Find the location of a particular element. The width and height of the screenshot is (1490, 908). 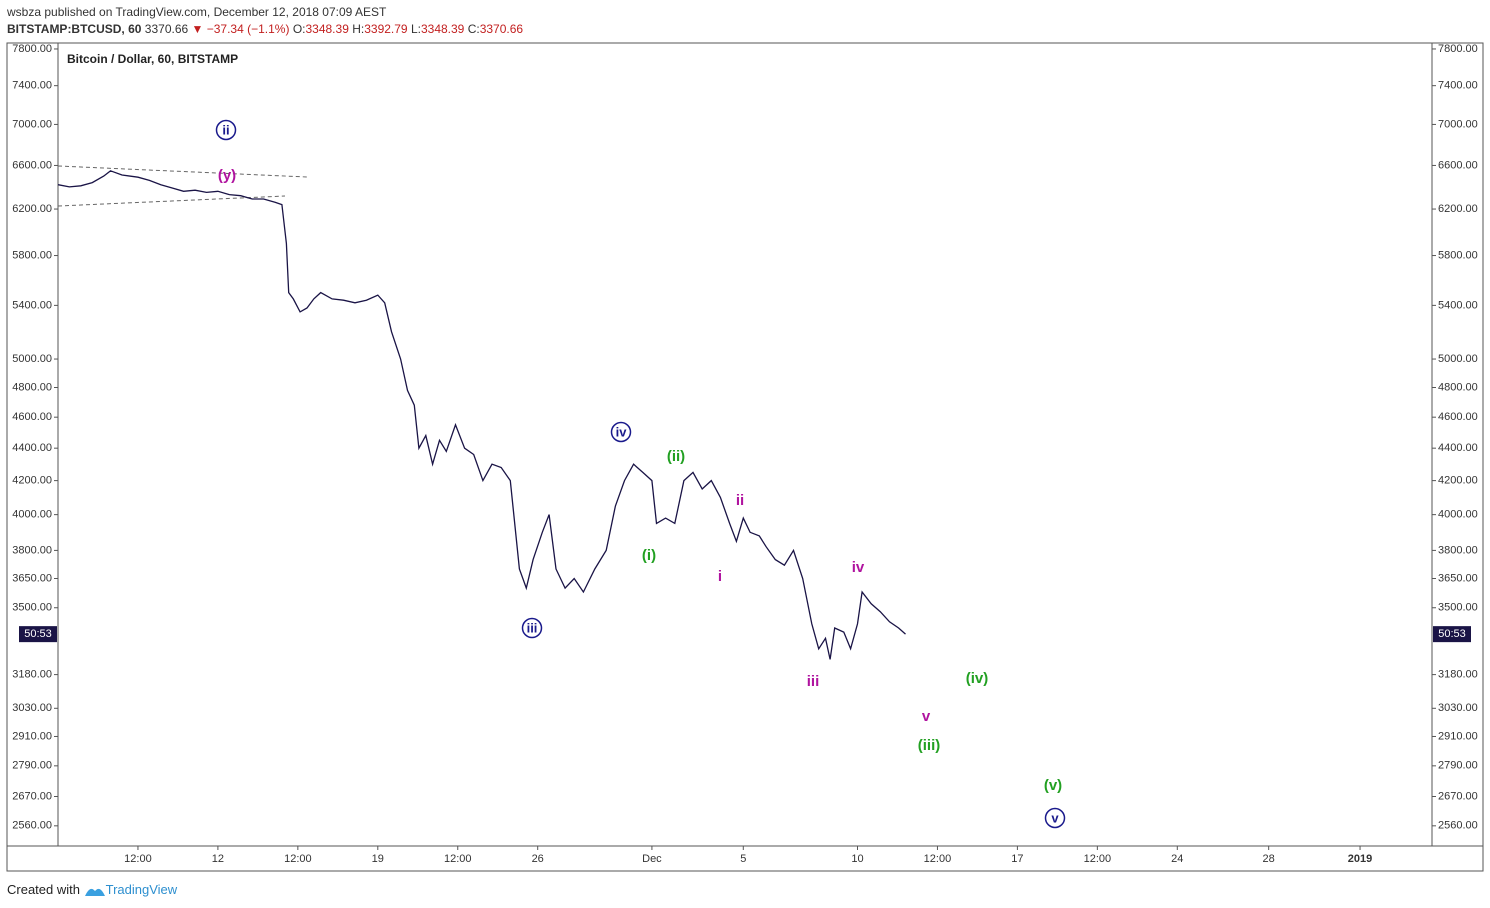

y-tick-label: 4400.00 is located at coordinates (1458, 448).